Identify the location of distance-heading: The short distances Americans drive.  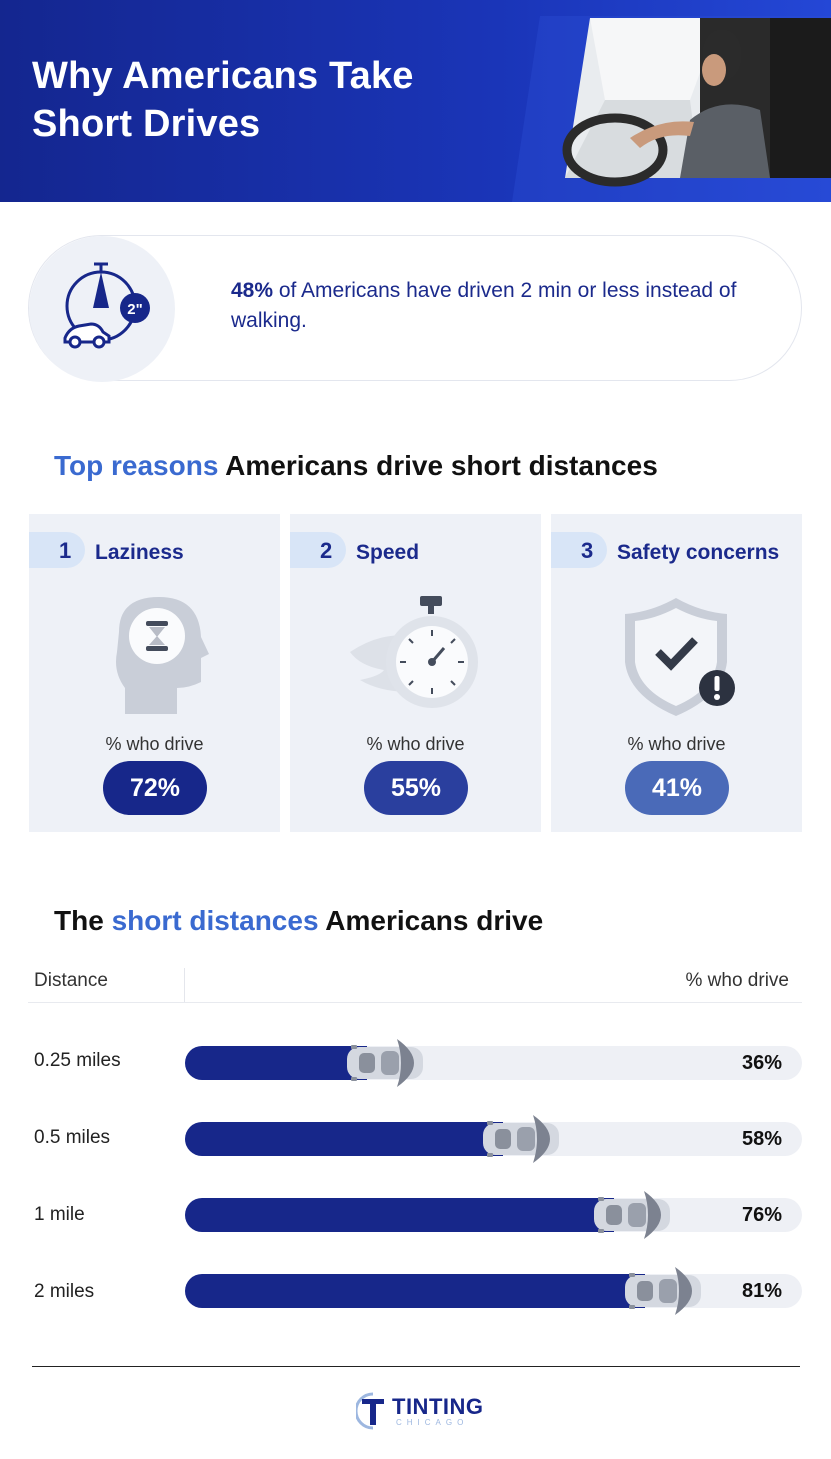
(298, 921).